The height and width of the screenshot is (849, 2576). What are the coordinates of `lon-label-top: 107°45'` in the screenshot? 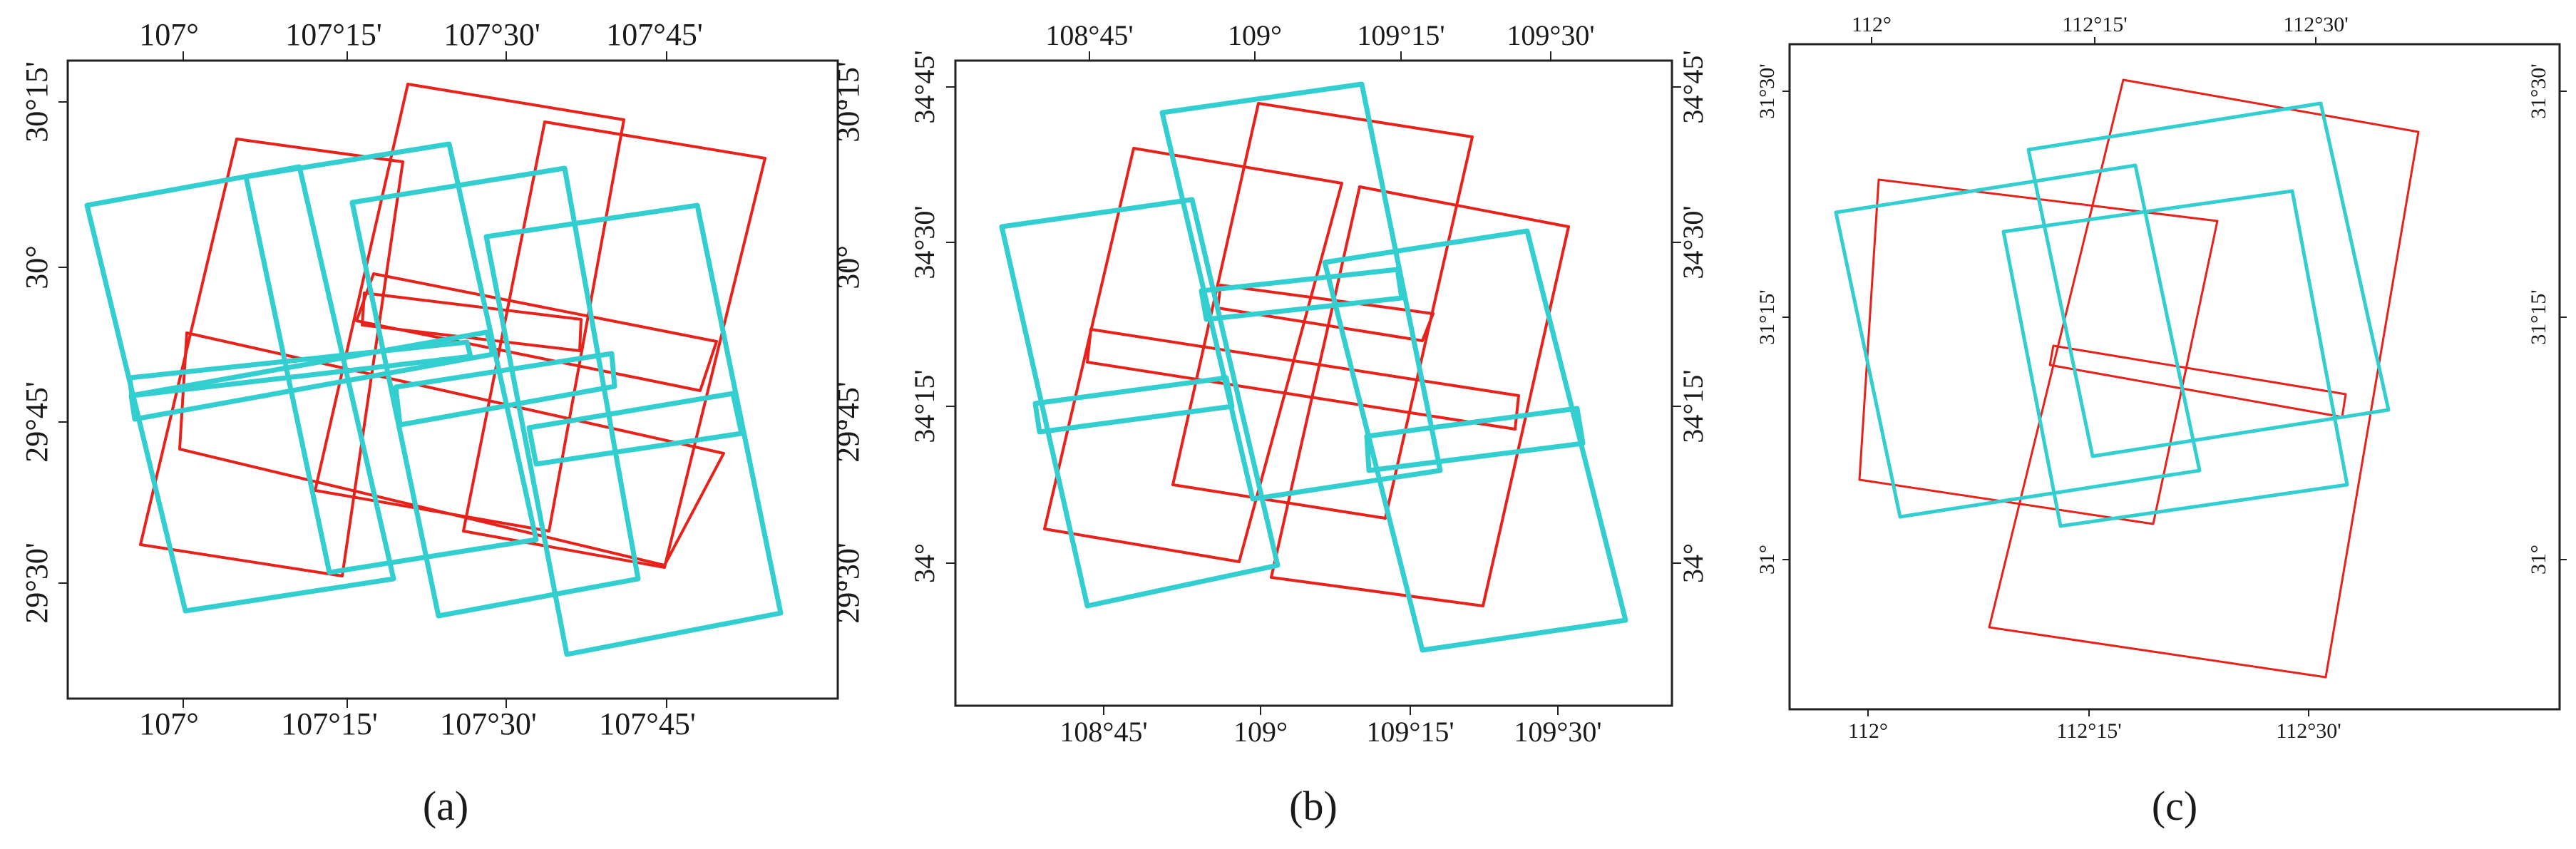 It's located at (654, 34).